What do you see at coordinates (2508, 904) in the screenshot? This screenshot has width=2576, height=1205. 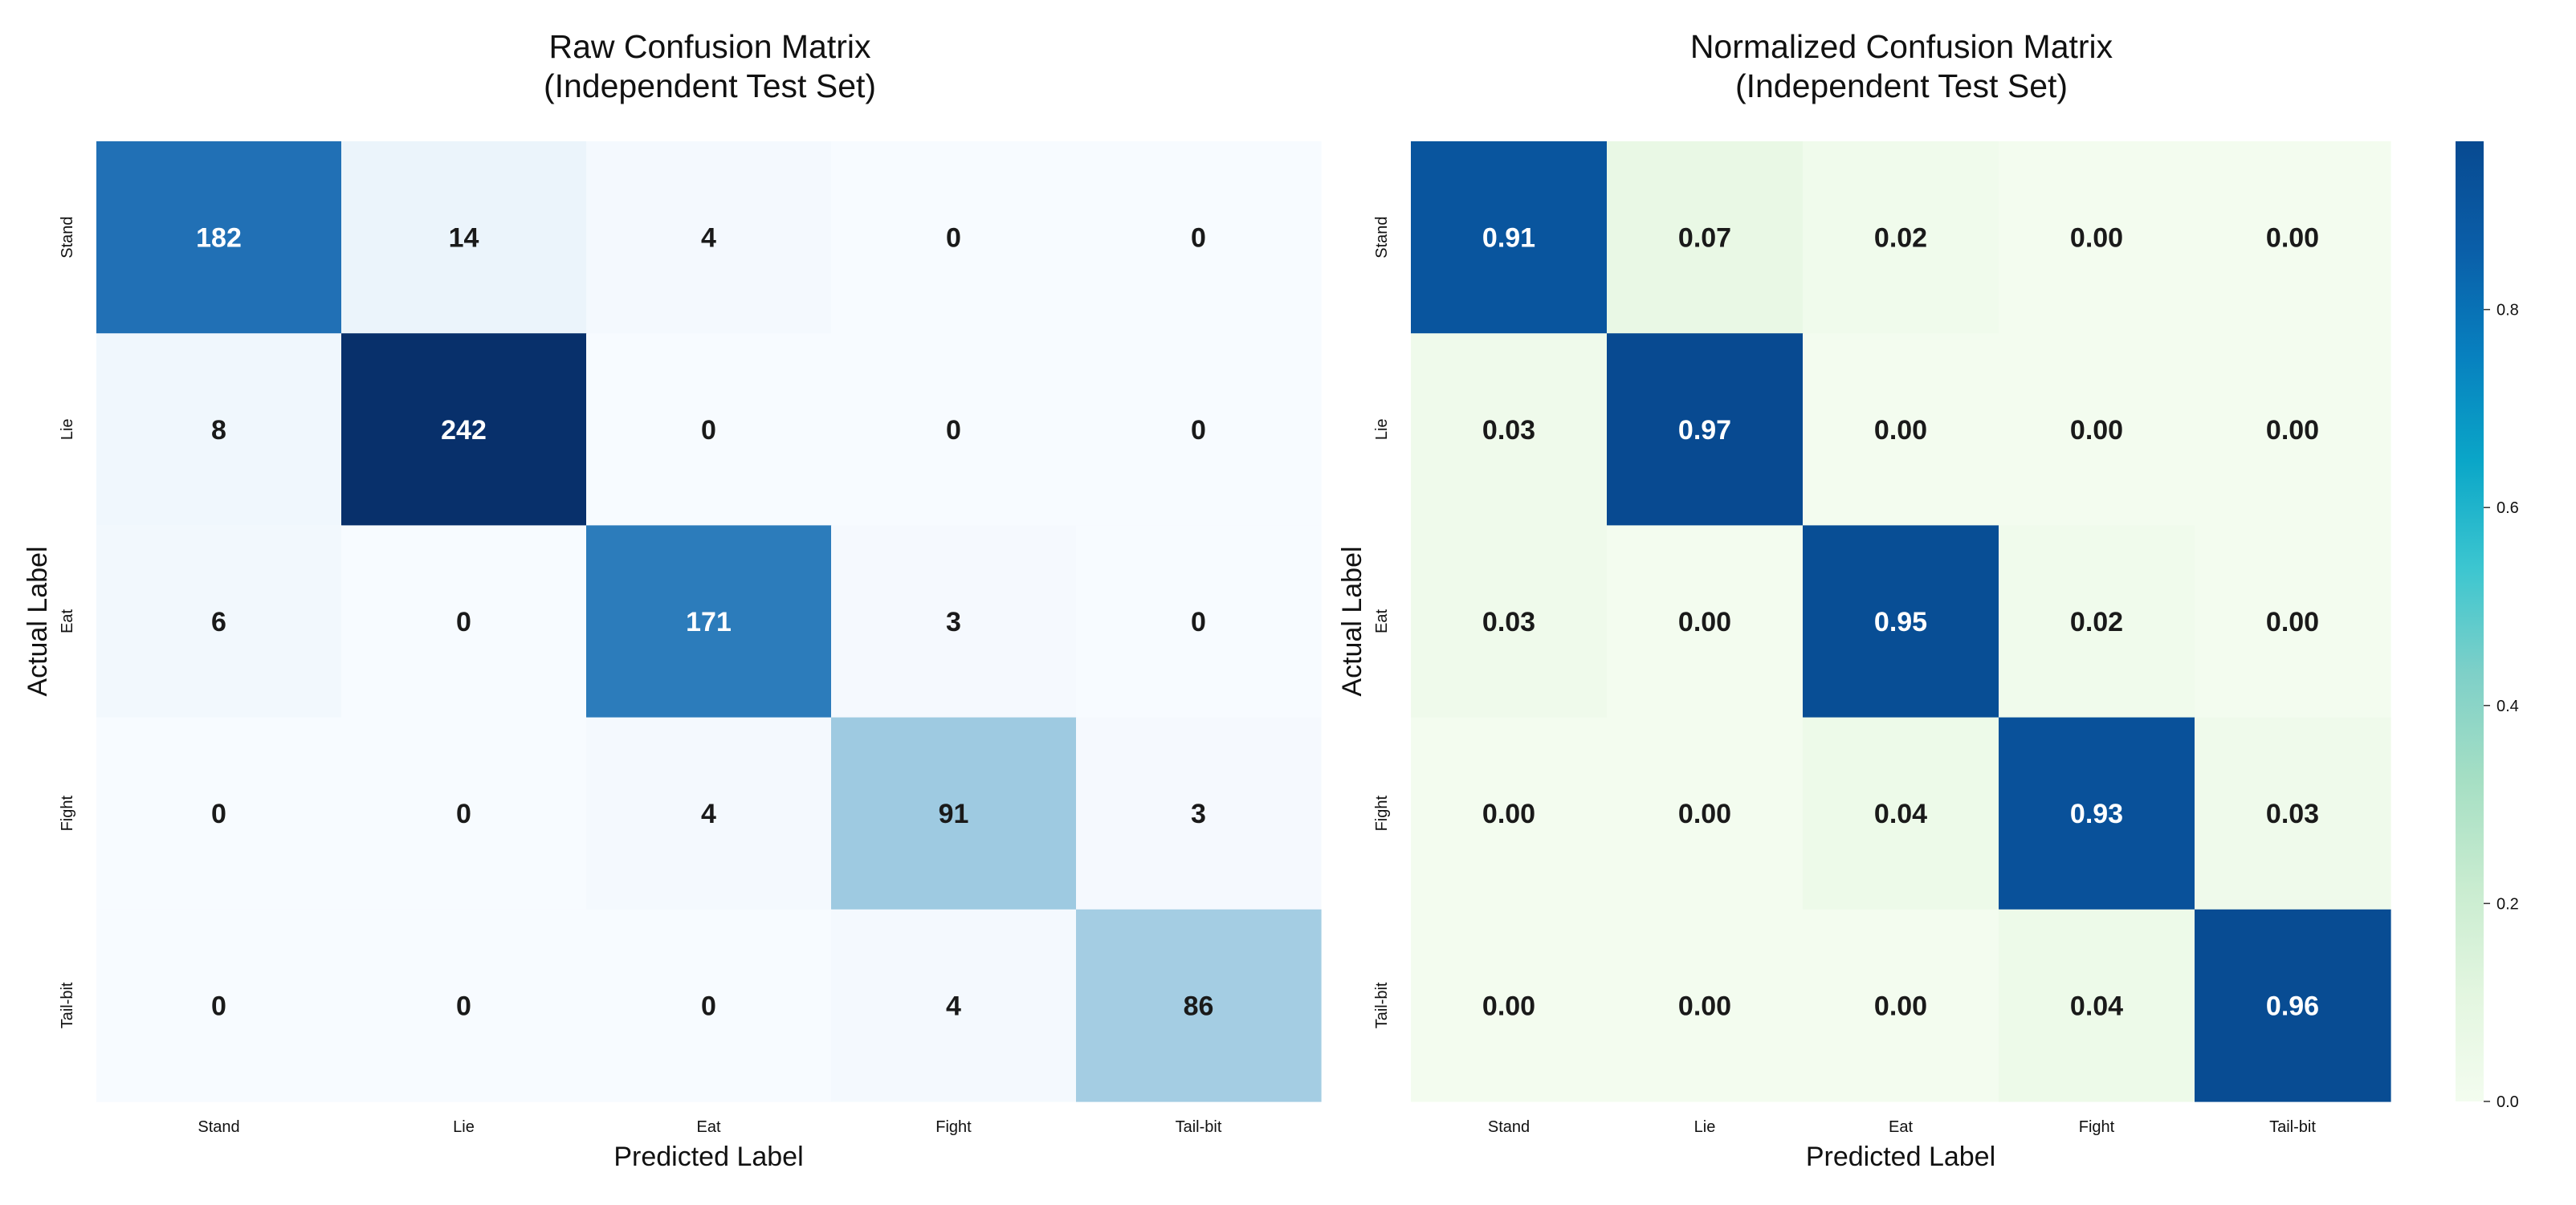 I see `colorbar-tick-label: 0.2` at bounding box center [2508, 904].